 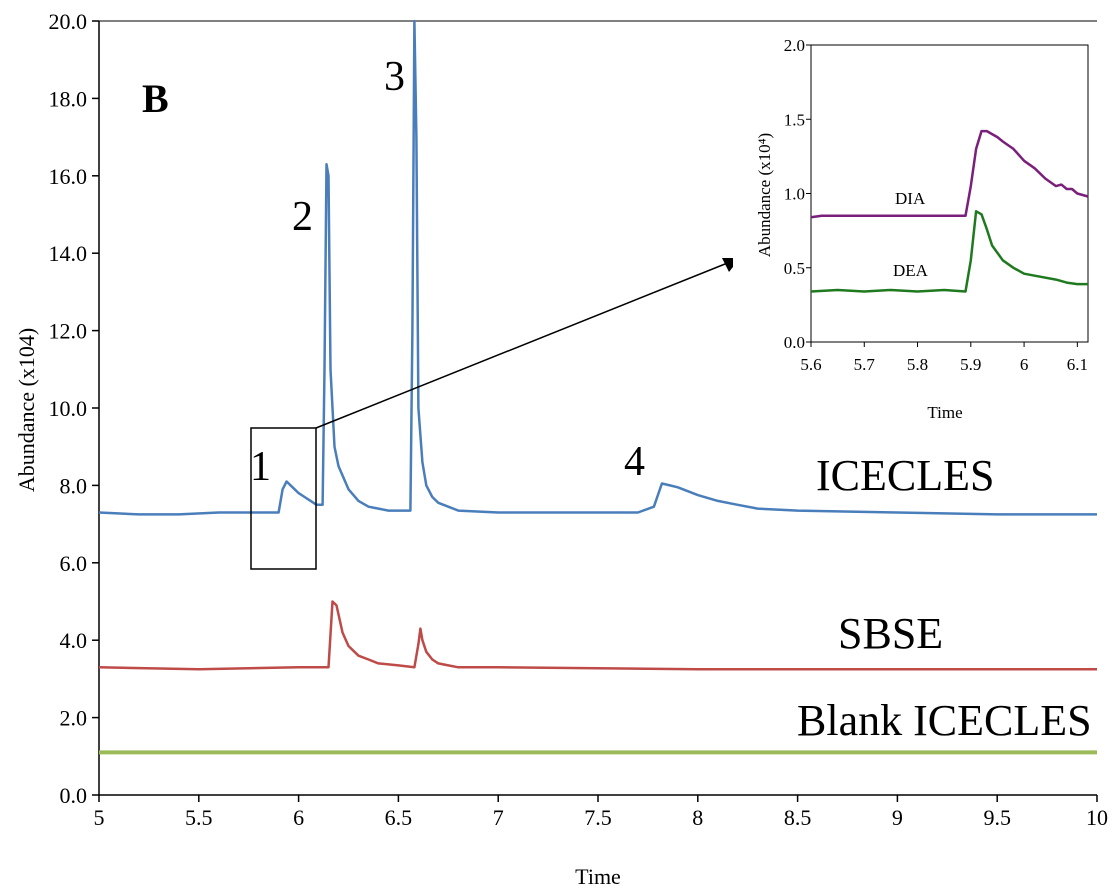 What do you see at coordinates (798, 817) in the screenshot?
I see `main-x-tick-label: 8.5` at bounding box center [798, 817].